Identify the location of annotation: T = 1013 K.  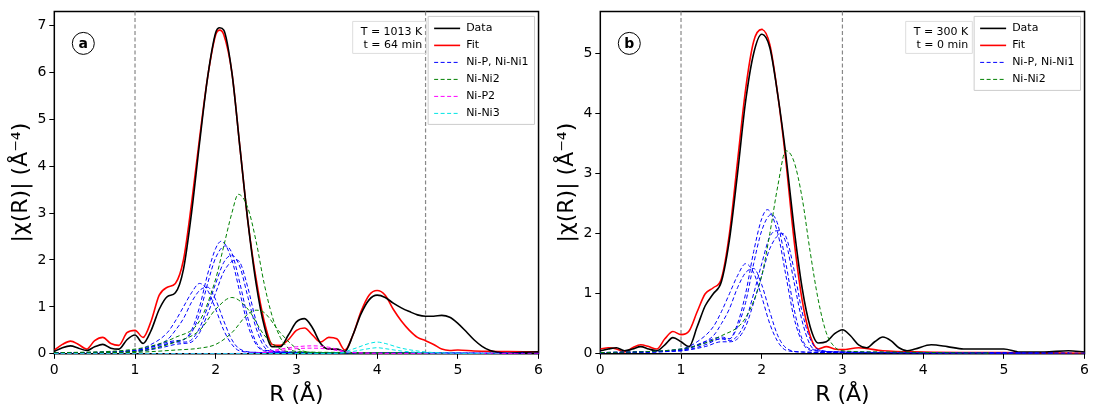
(391, 32).